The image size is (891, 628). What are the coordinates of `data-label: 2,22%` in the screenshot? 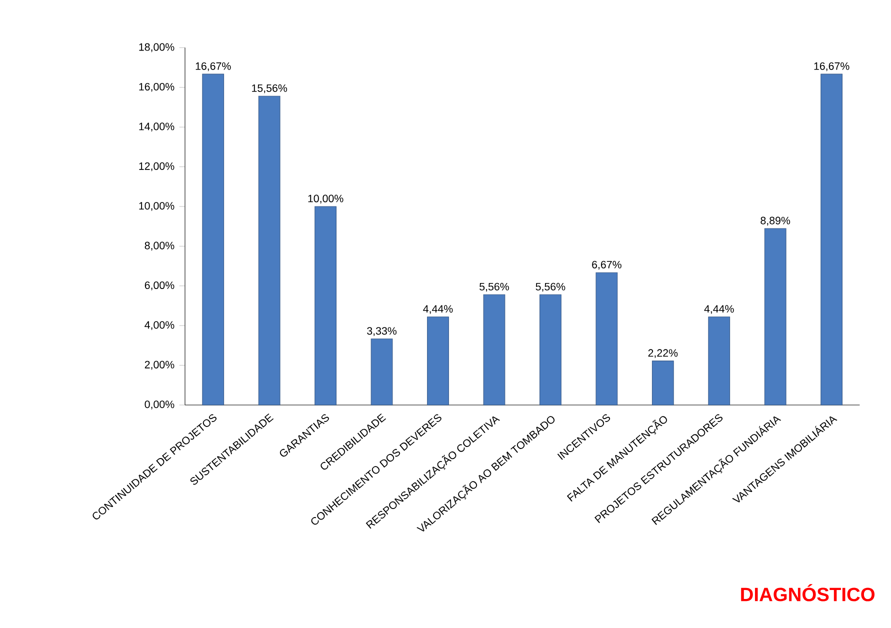 It's located at (663, 353).